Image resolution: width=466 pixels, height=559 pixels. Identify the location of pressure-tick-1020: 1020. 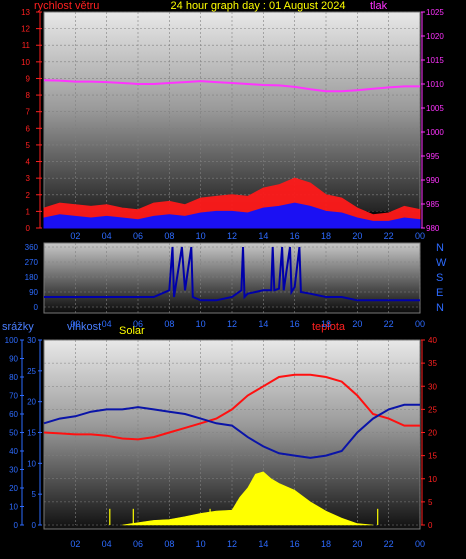
(435, 36).